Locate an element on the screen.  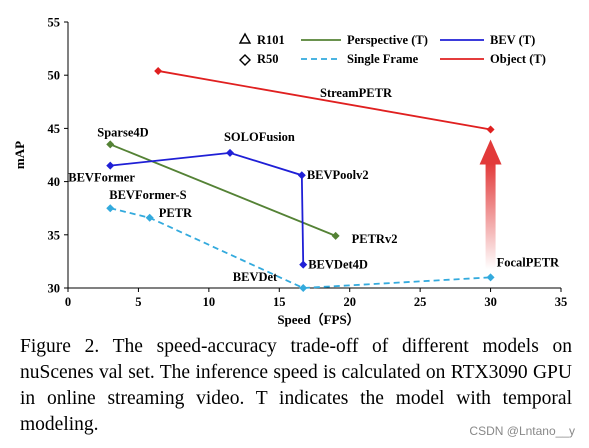
y-tick-label: 45 is located at coordinates (54, 129).